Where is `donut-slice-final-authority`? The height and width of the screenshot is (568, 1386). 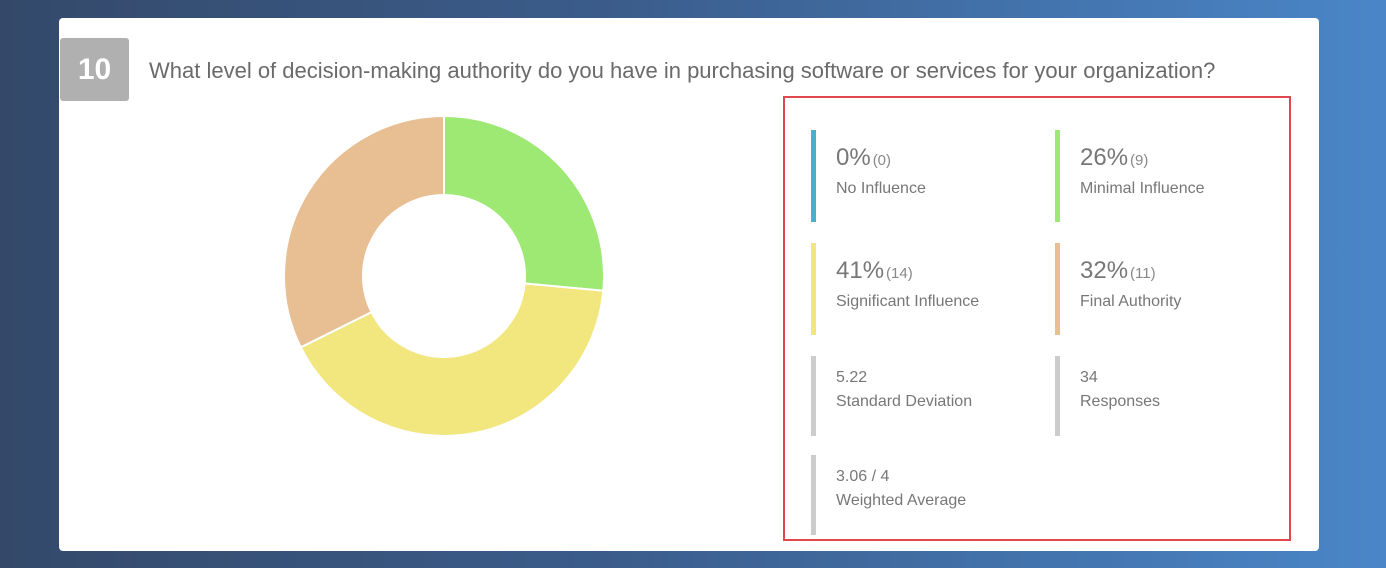
donut-slice-final-authority is located at coordinates (364, 231).